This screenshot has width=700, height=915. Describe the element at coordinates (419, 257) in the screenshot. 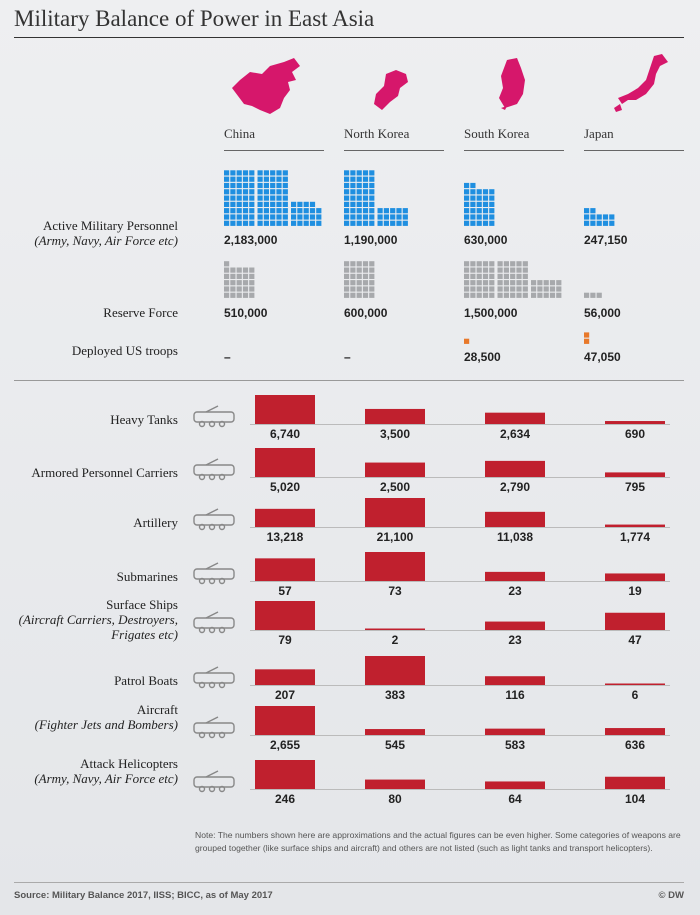

I see `personnel-unit-grids` at that location.